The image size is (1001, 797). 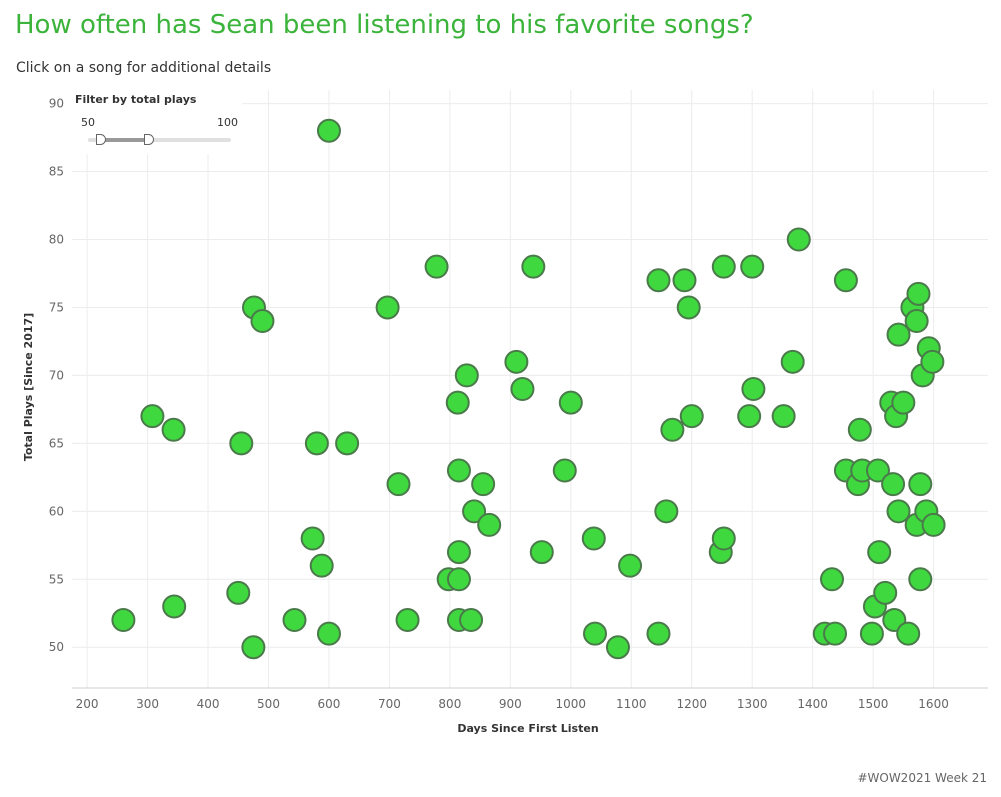 What do you see at coordinates (389, 704) in the screenshot?
I see `x-tick-label: 700` at bounding box center [389, 704].